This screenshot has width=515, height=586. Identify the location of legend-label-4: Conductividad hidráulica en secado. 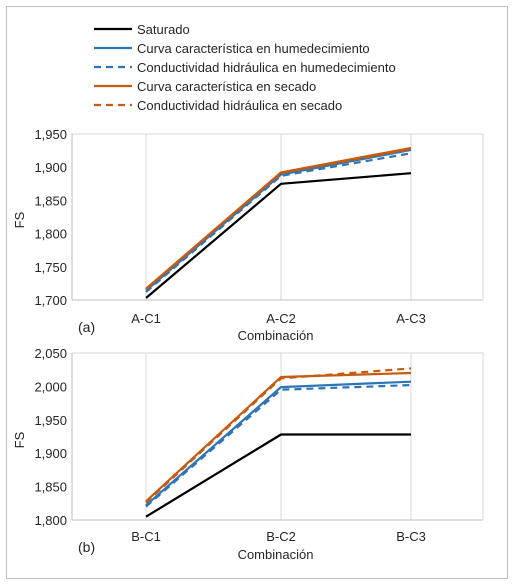
(239, 105).